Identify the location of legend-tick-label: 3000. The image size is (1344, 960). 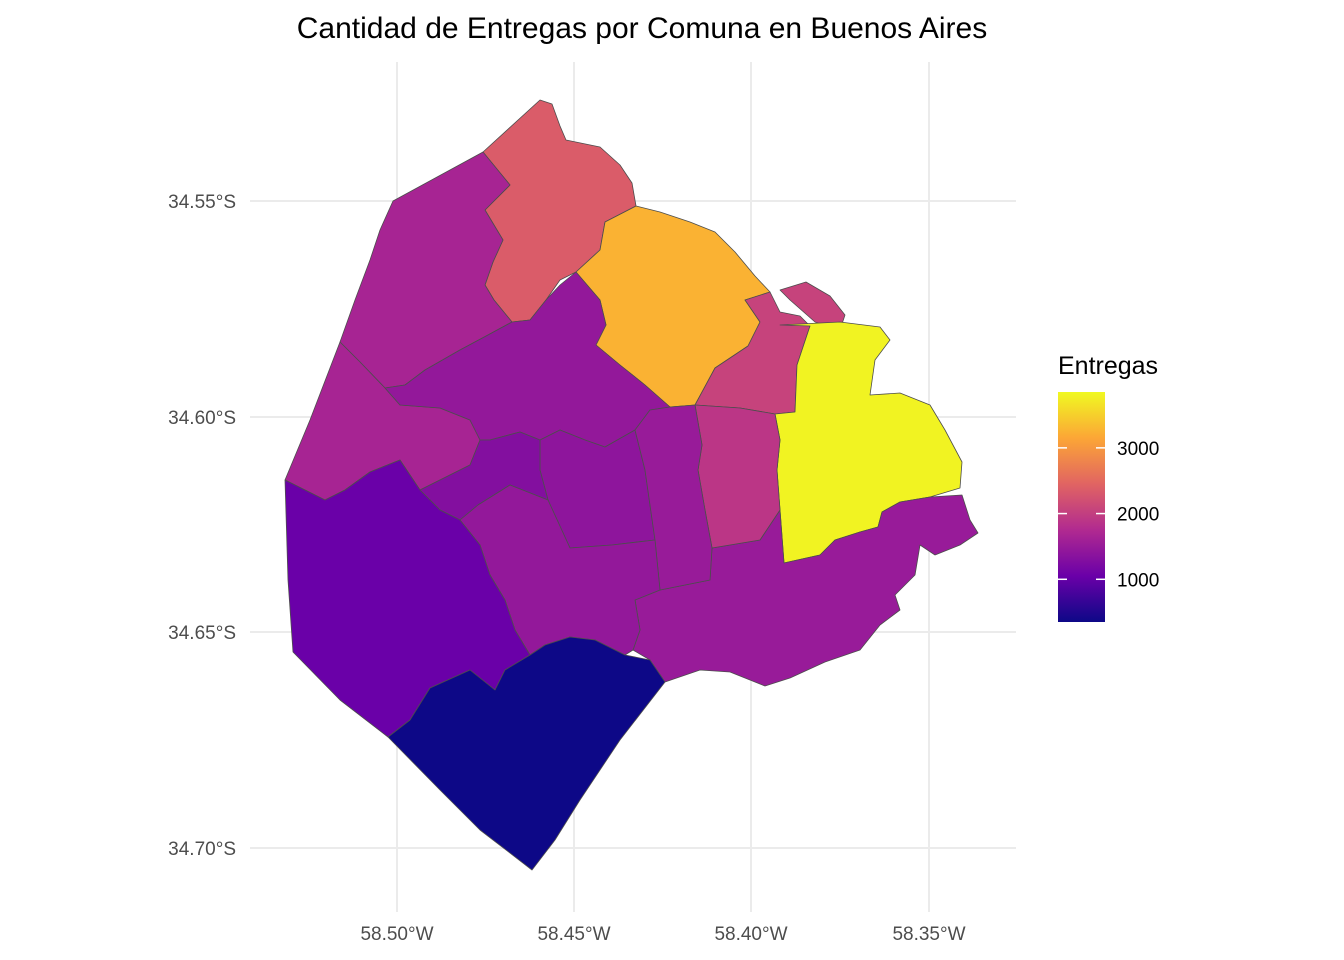
(1138, 449).